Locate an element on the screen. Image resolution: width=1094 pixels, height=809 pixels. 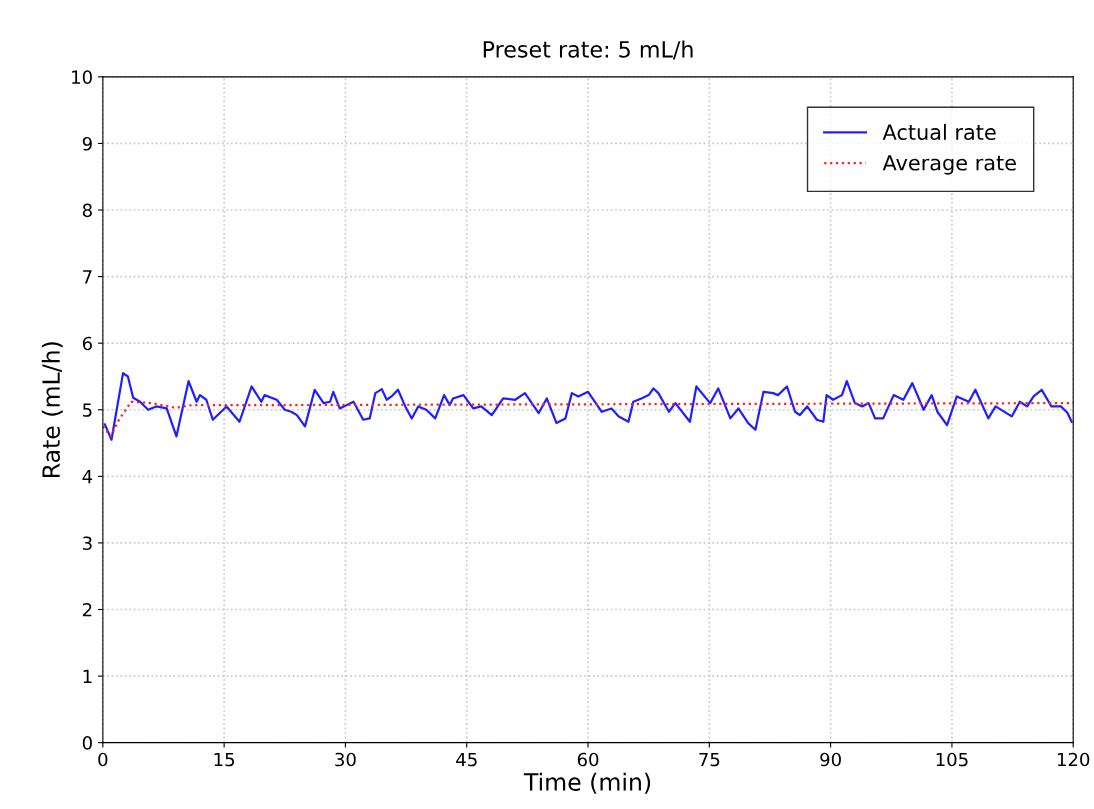
y-tick-label: 9 is located at coordinates (87, 143).